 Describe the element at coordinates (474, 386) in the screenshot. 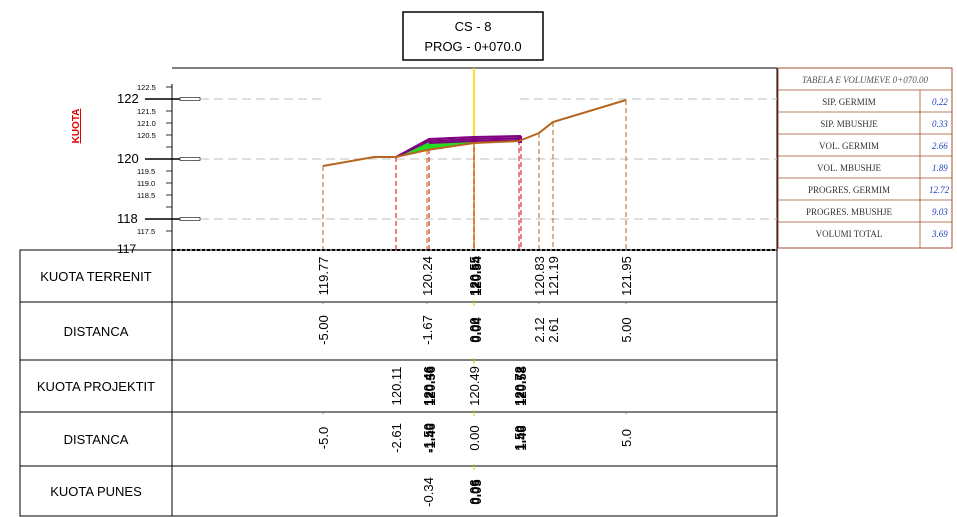

I see `design-elev-value: 120.49` at that location.